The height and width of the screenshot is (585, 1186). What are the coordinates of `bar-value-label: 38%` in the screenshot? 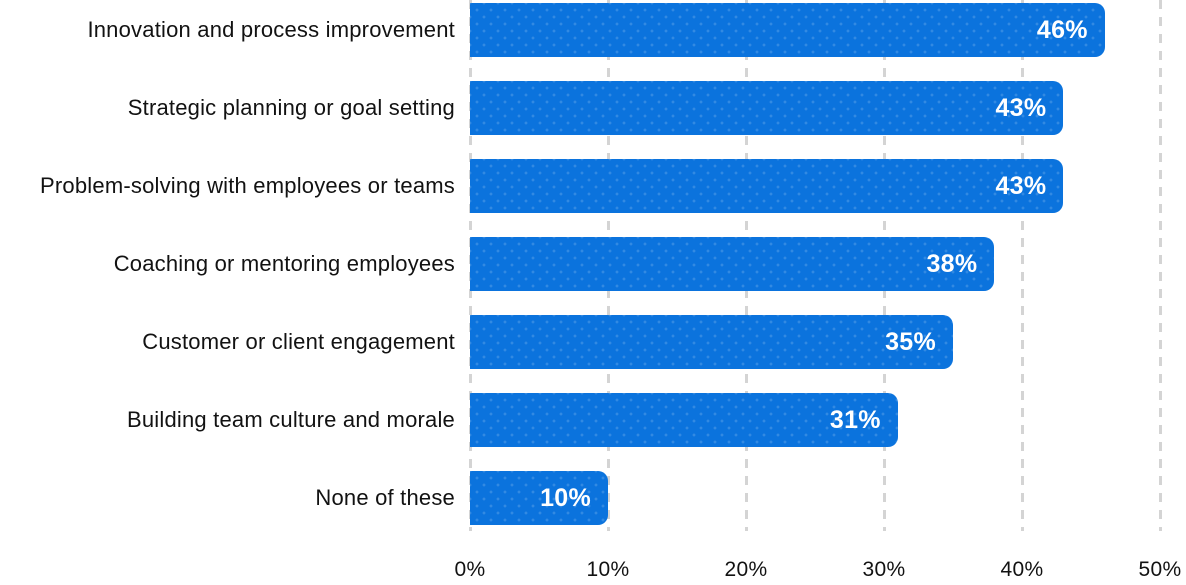 It's located at (952, 263).